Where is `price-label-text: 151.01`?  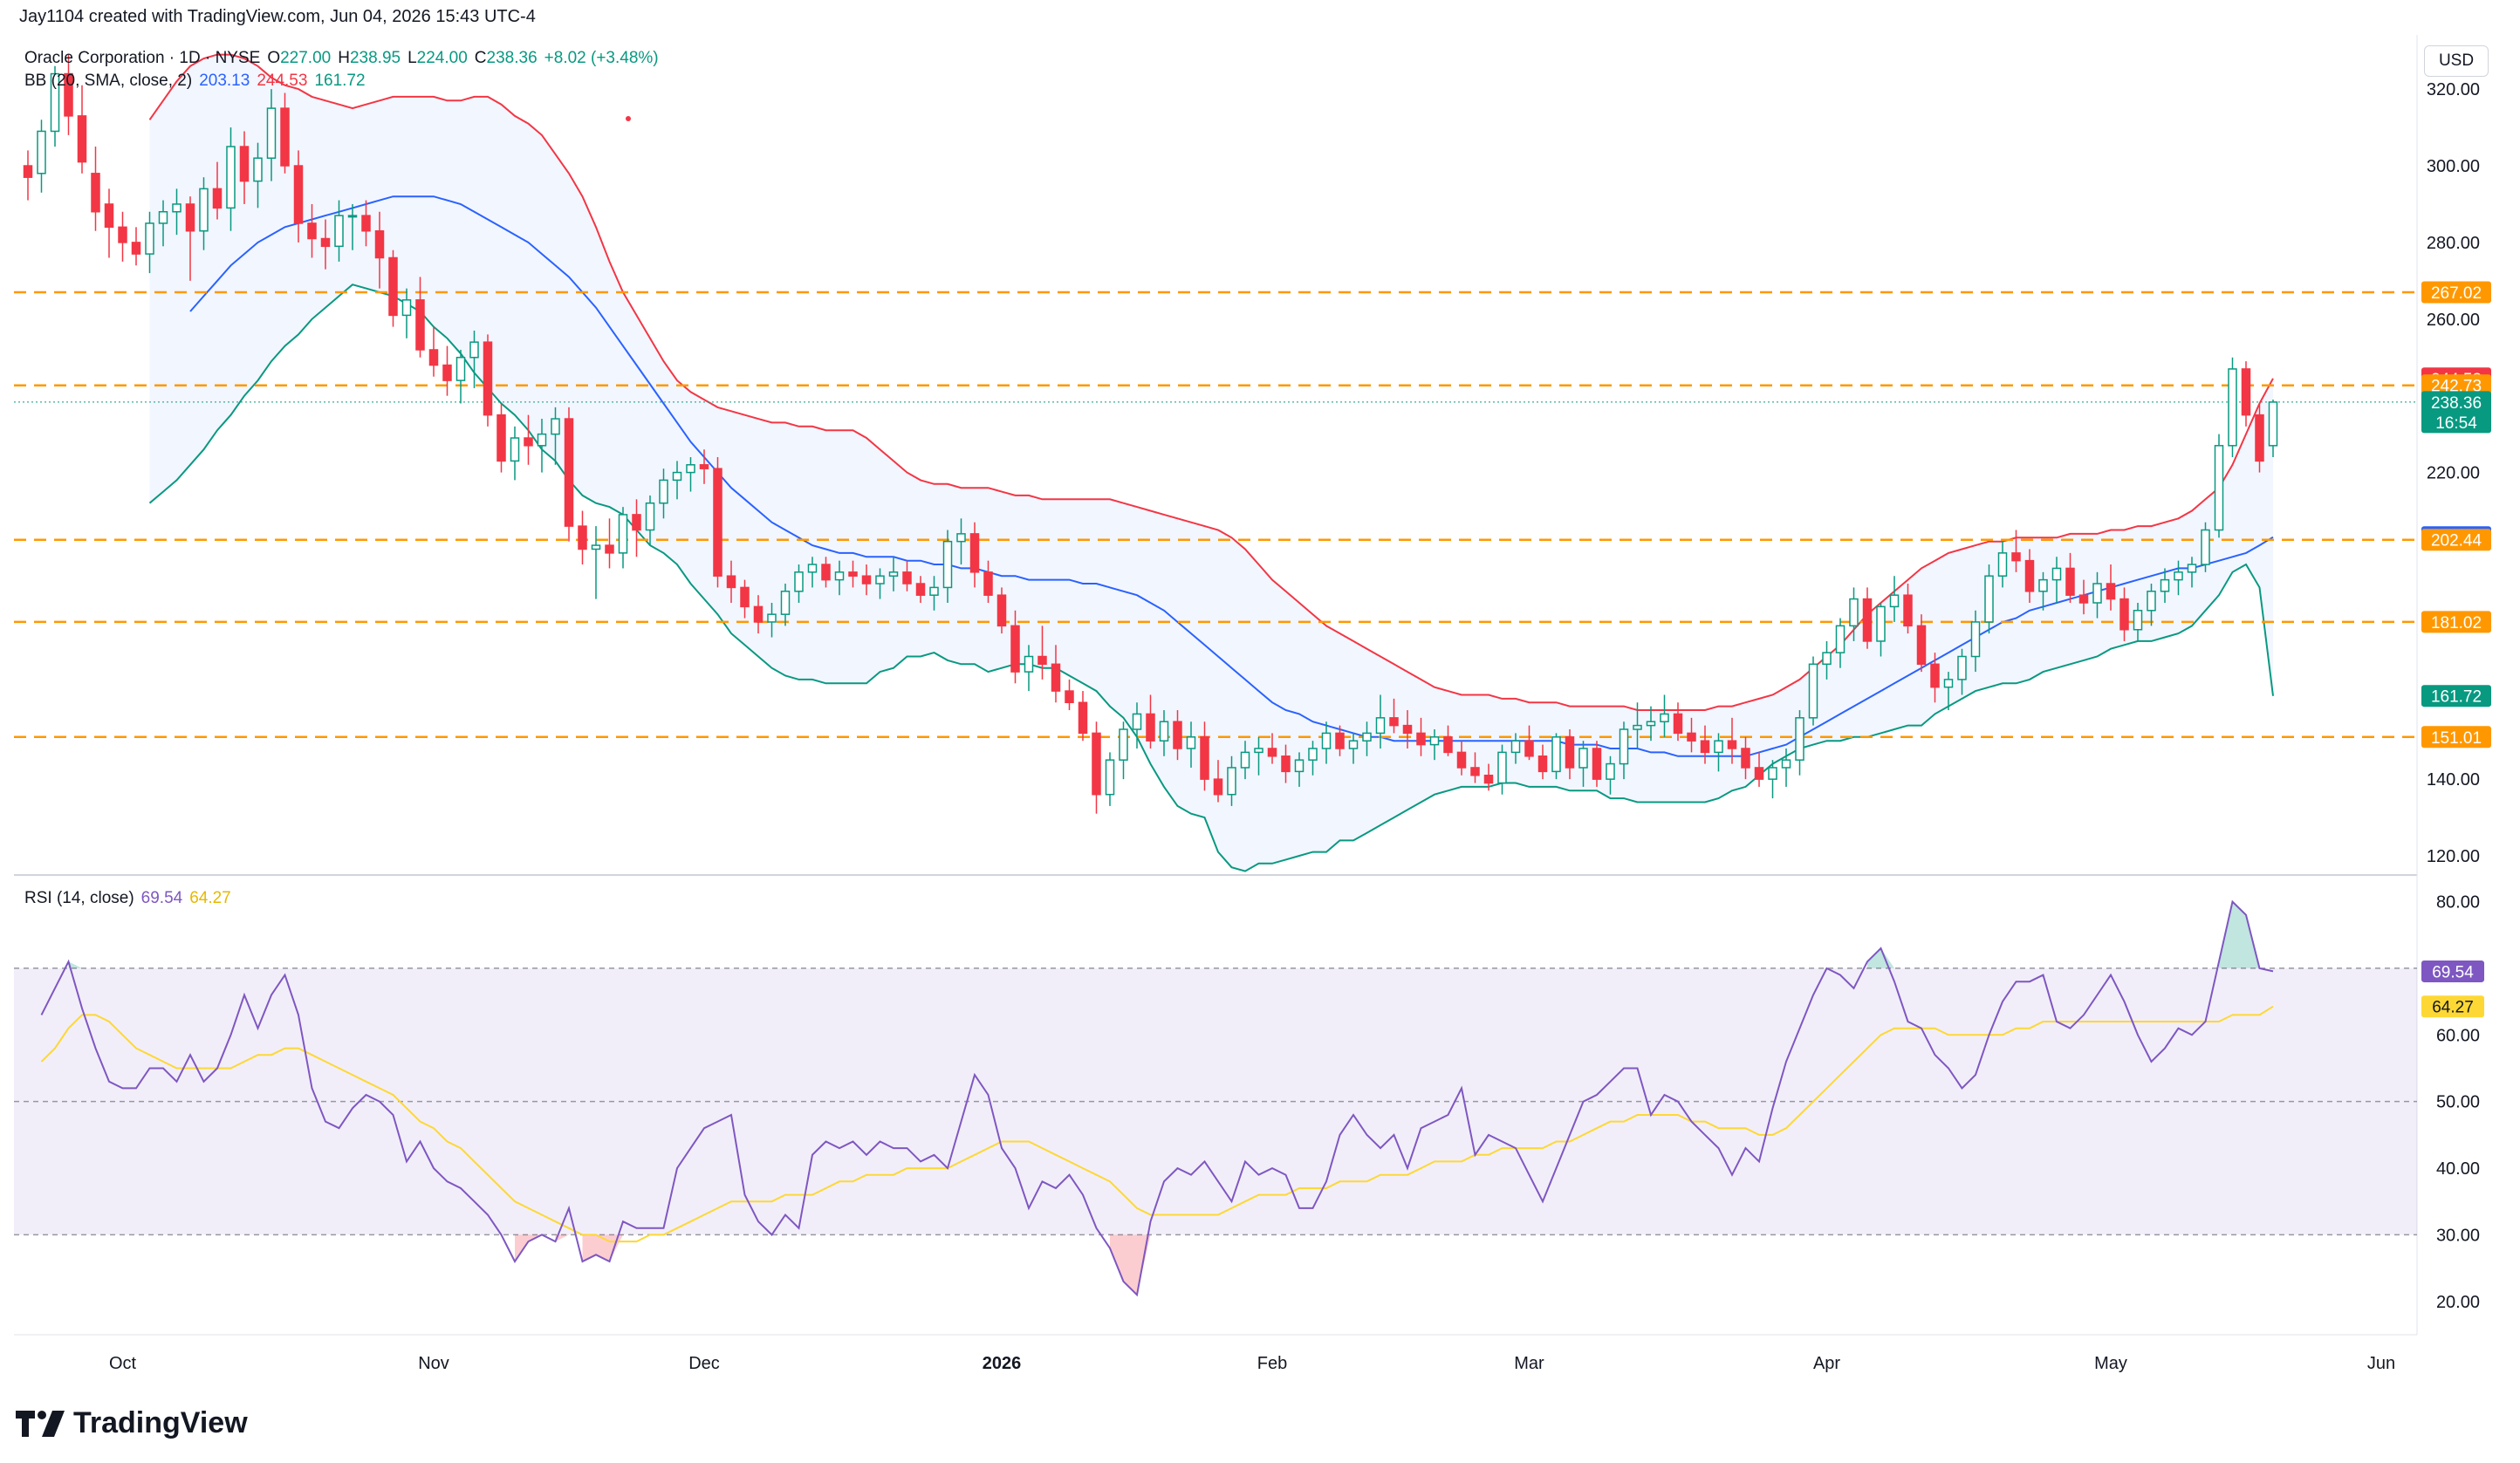
price-label-text: 151.01 is located at coordinates (2456, 738).